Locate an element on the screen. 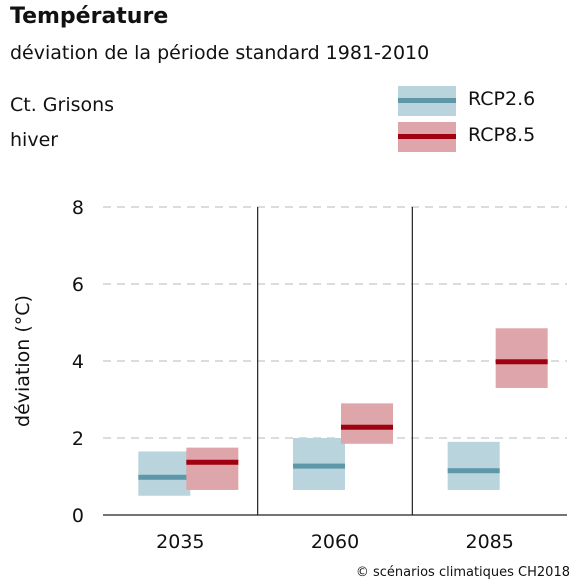 The height and width of the screenshot is (584, 584). median-line-rcp26-2035 is located at coordinates (164, 477).